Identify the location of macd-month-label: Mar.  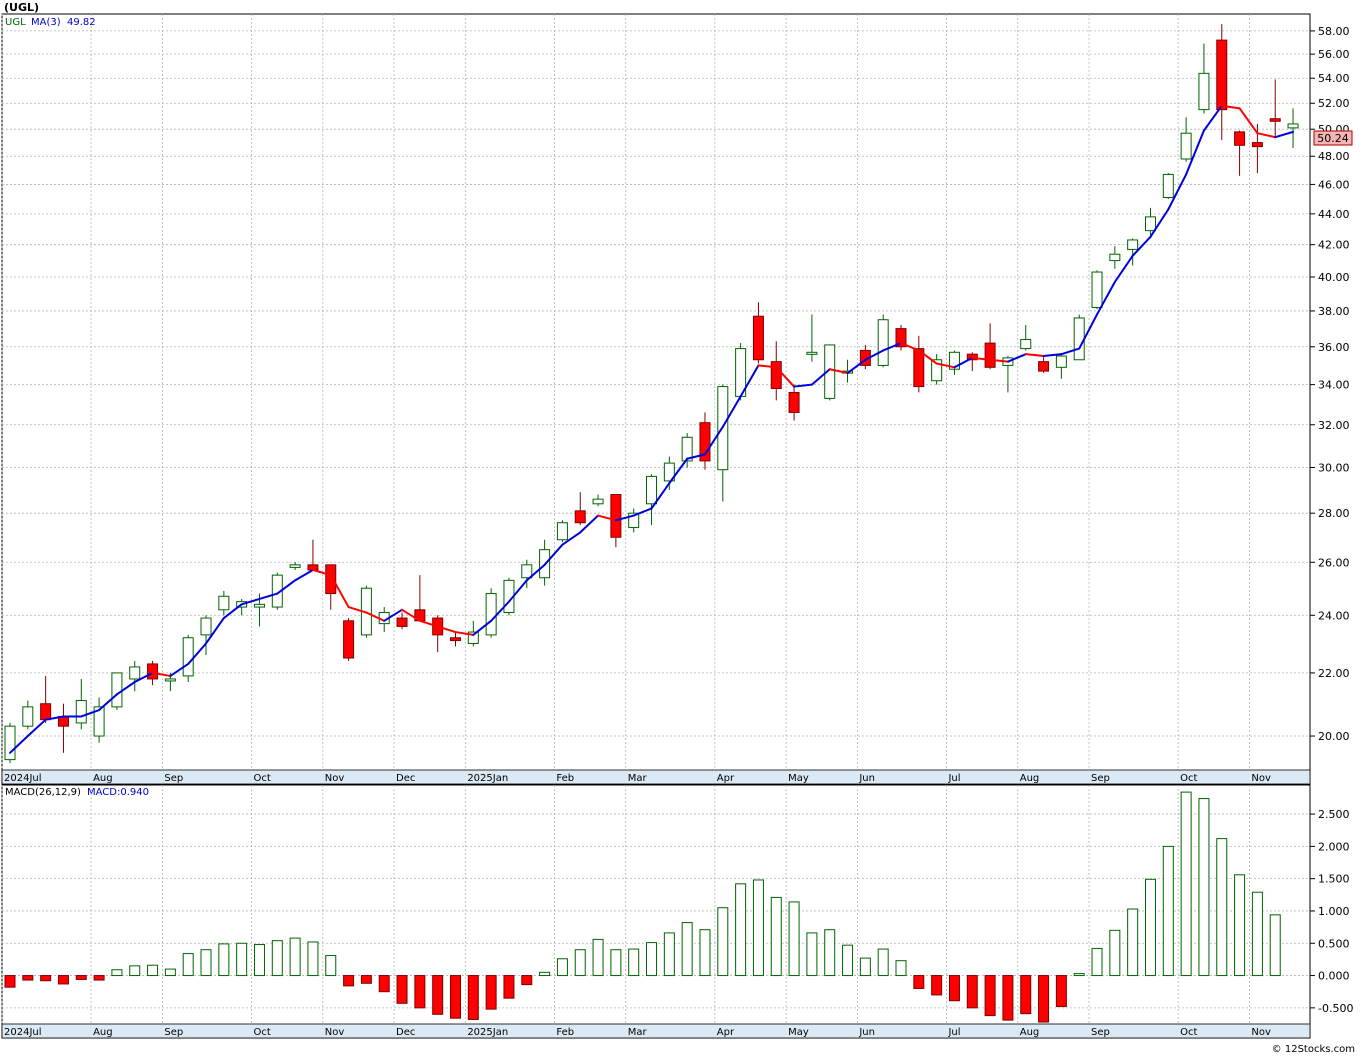
(638, 1032).